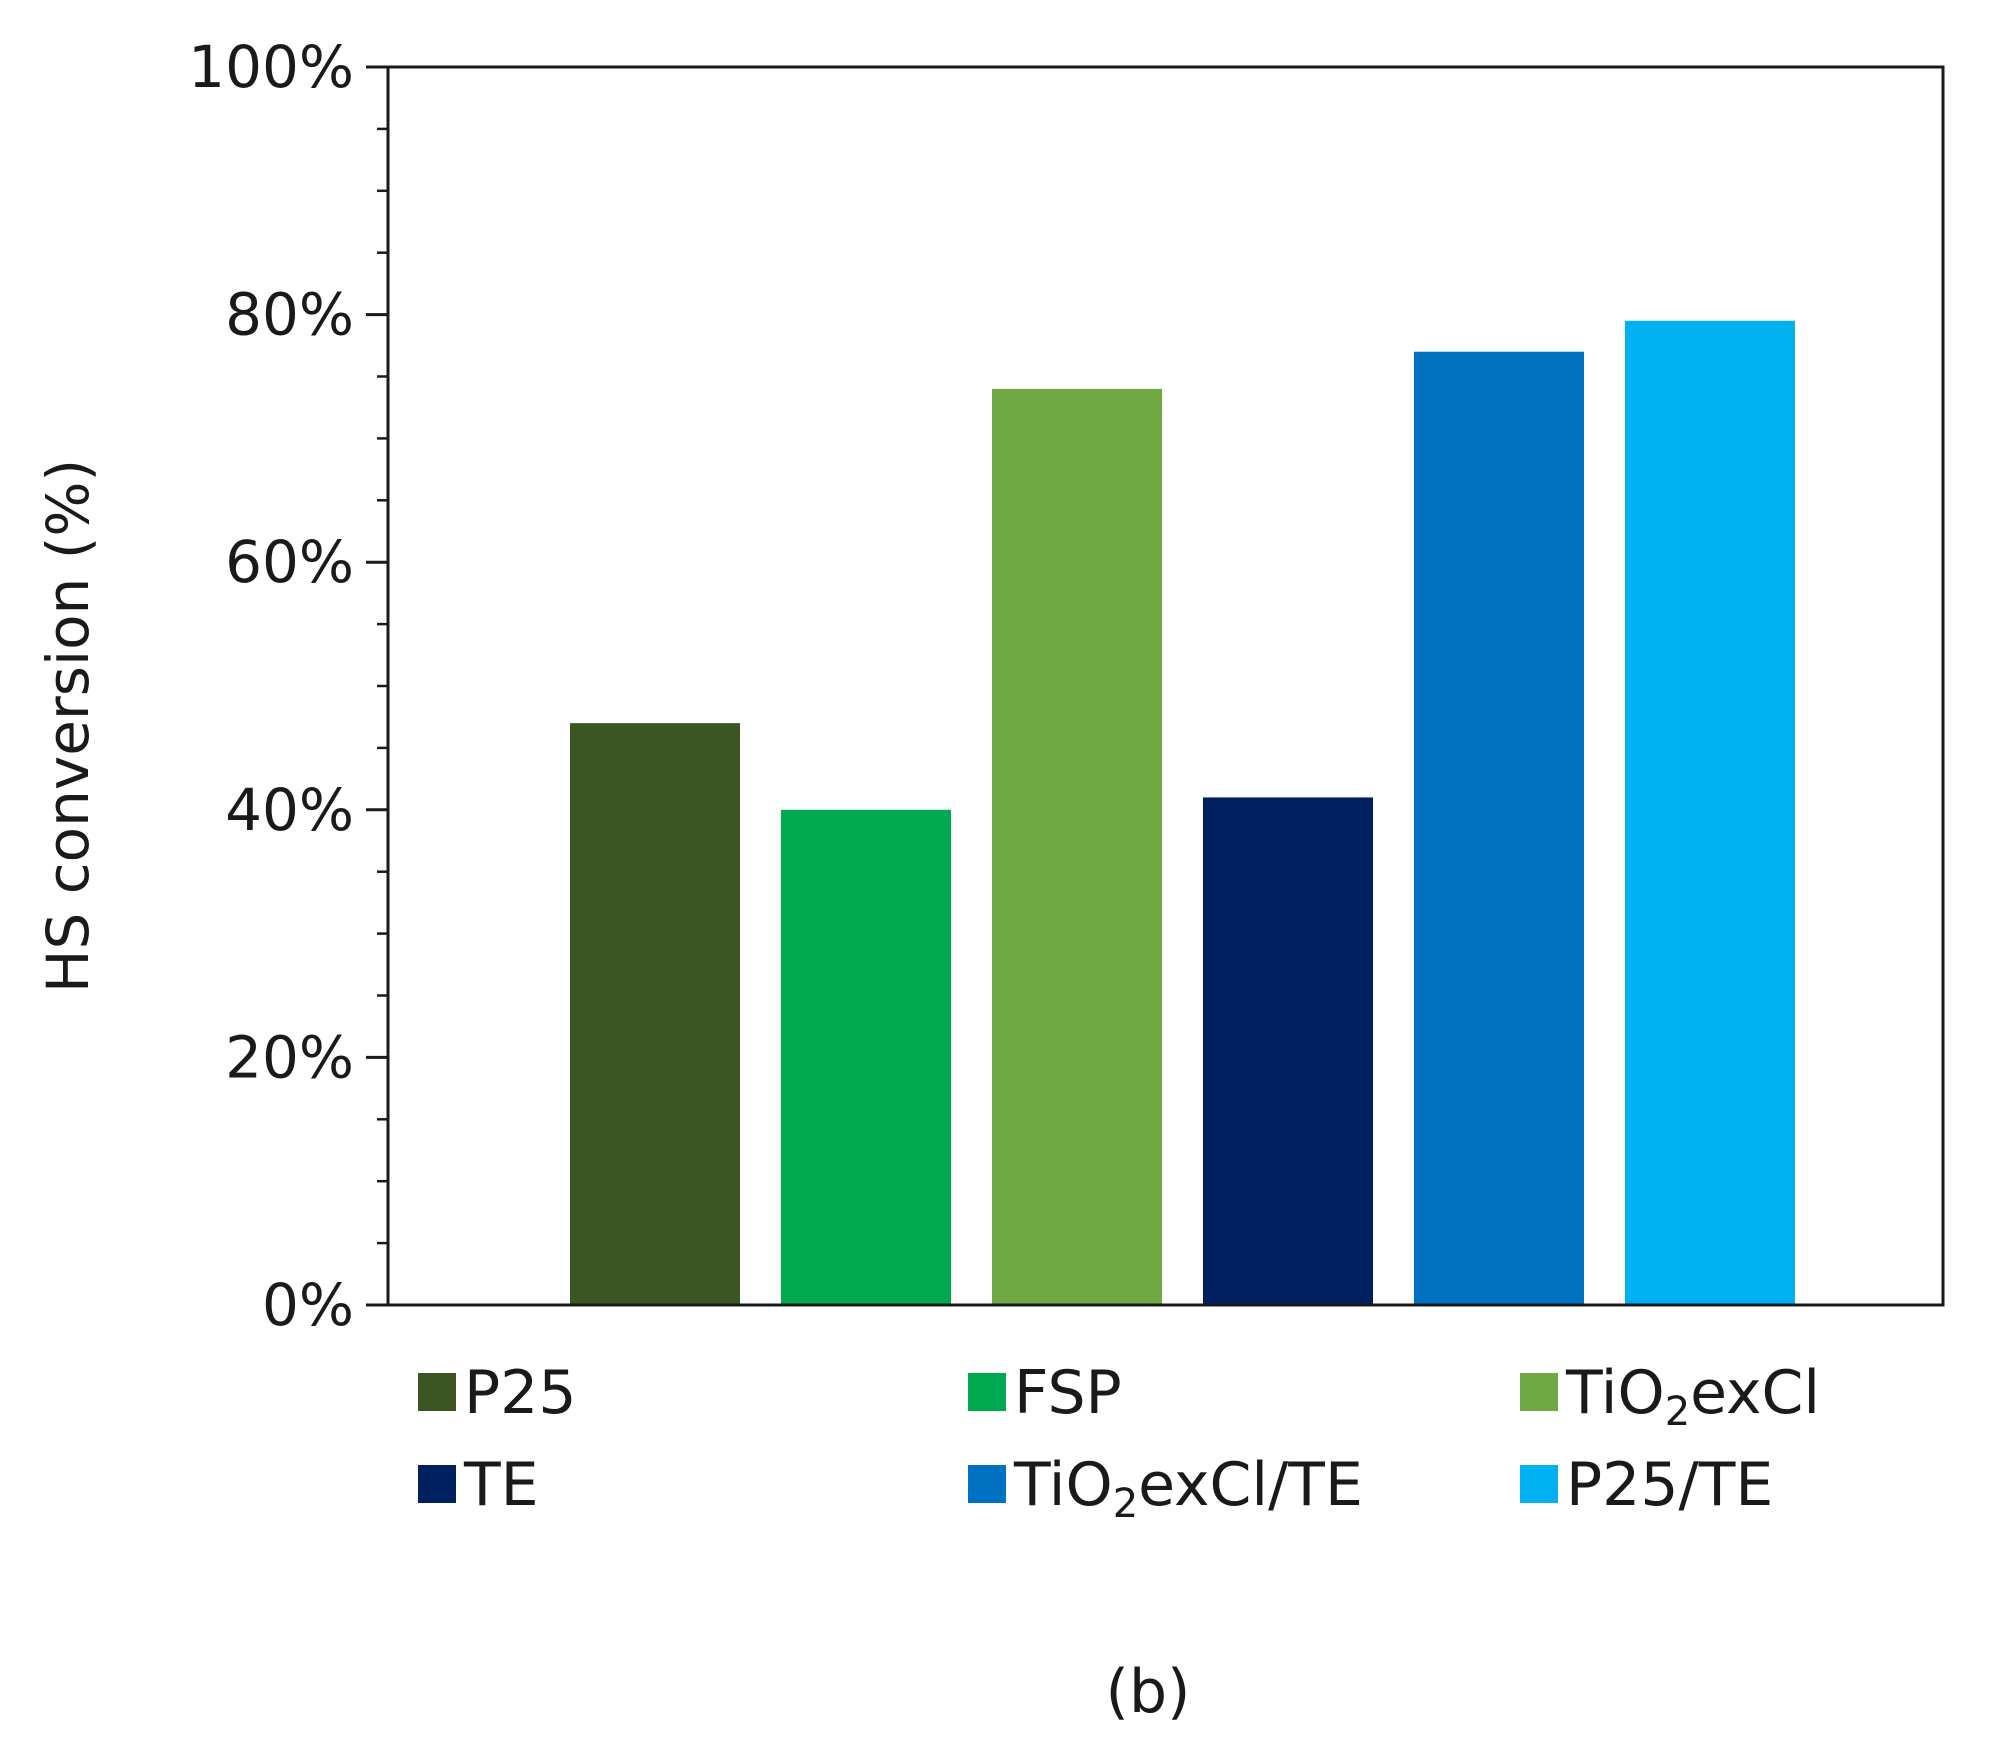 This screenshot has width=1998, height=1752. I want to click on legend-label: P25, so click(520, 1393).